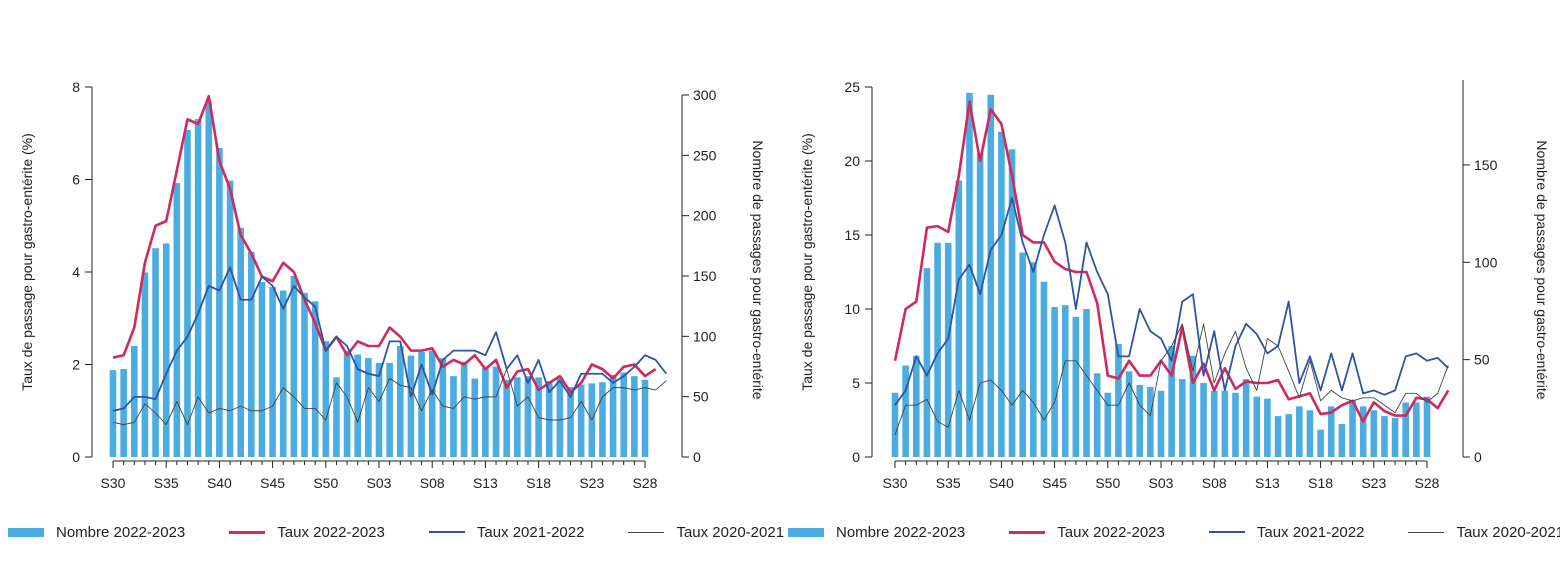  Describe the element at coordinates (76, 87) in the screenshot. I see `y-tick-label-left: 8` at that location.